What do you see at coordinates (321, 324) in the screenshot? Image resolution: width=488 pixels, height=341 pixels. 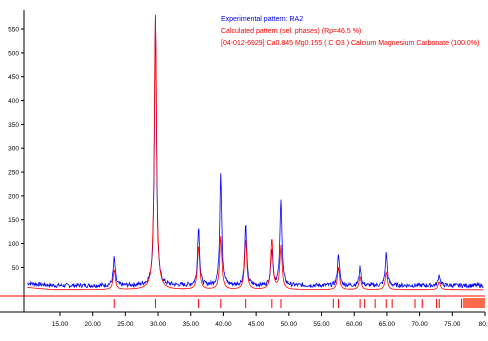 I see `x-tick-label: 55.00` at bounding box center [321, 324].